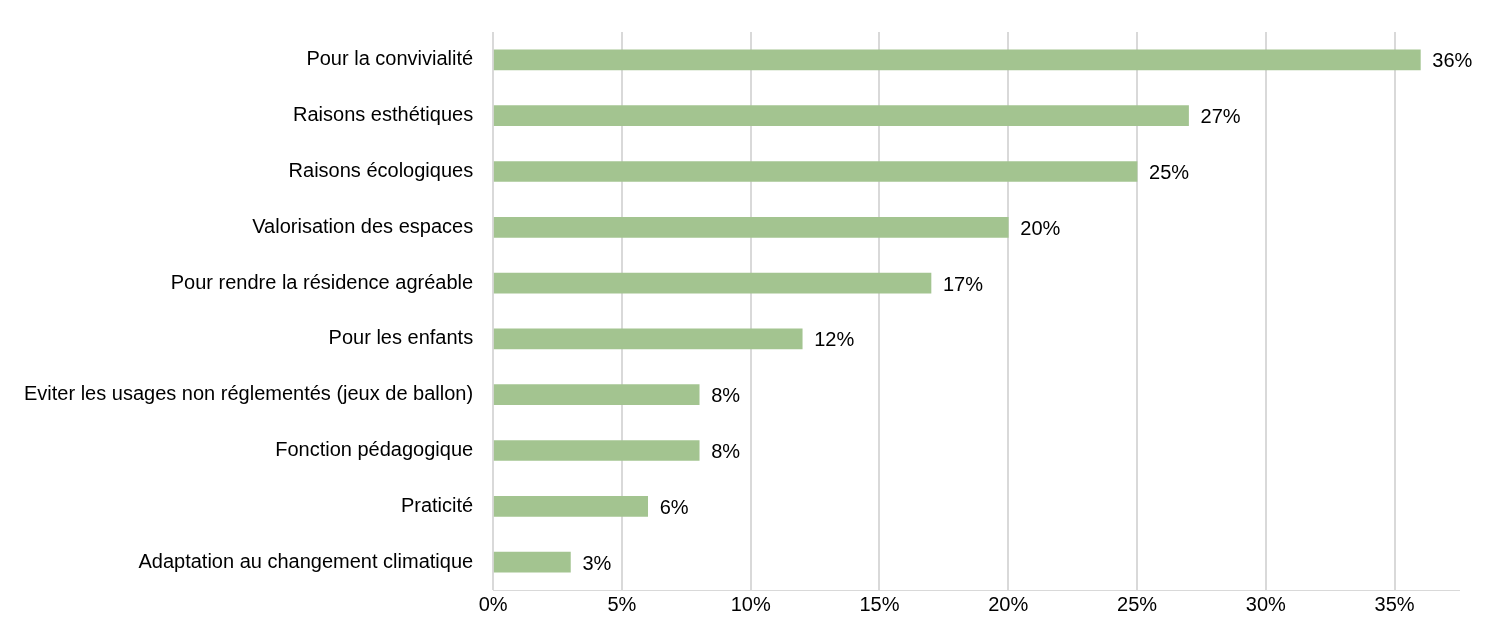  Describe the element at coordinates (390, 58) in the screenshot. I see `y-tick-label: Pour la convivialité` at that location.